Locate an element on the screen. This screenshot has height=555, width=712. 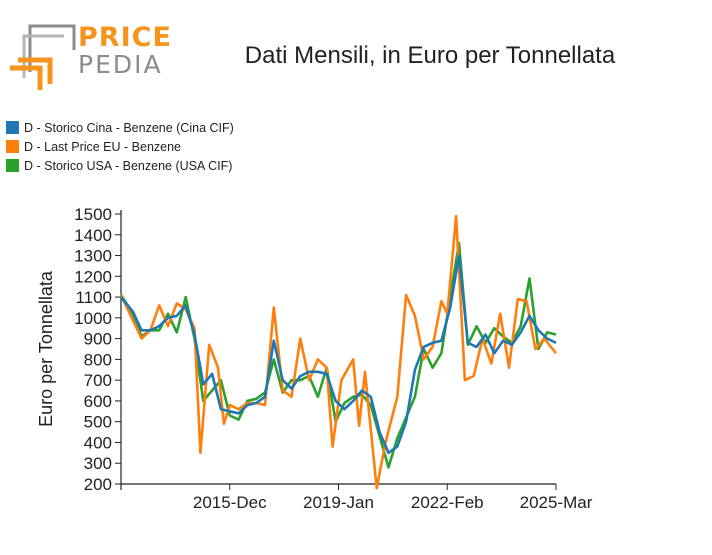
x-tick-label: 2015-Dec is located at coordinates (230, 502).